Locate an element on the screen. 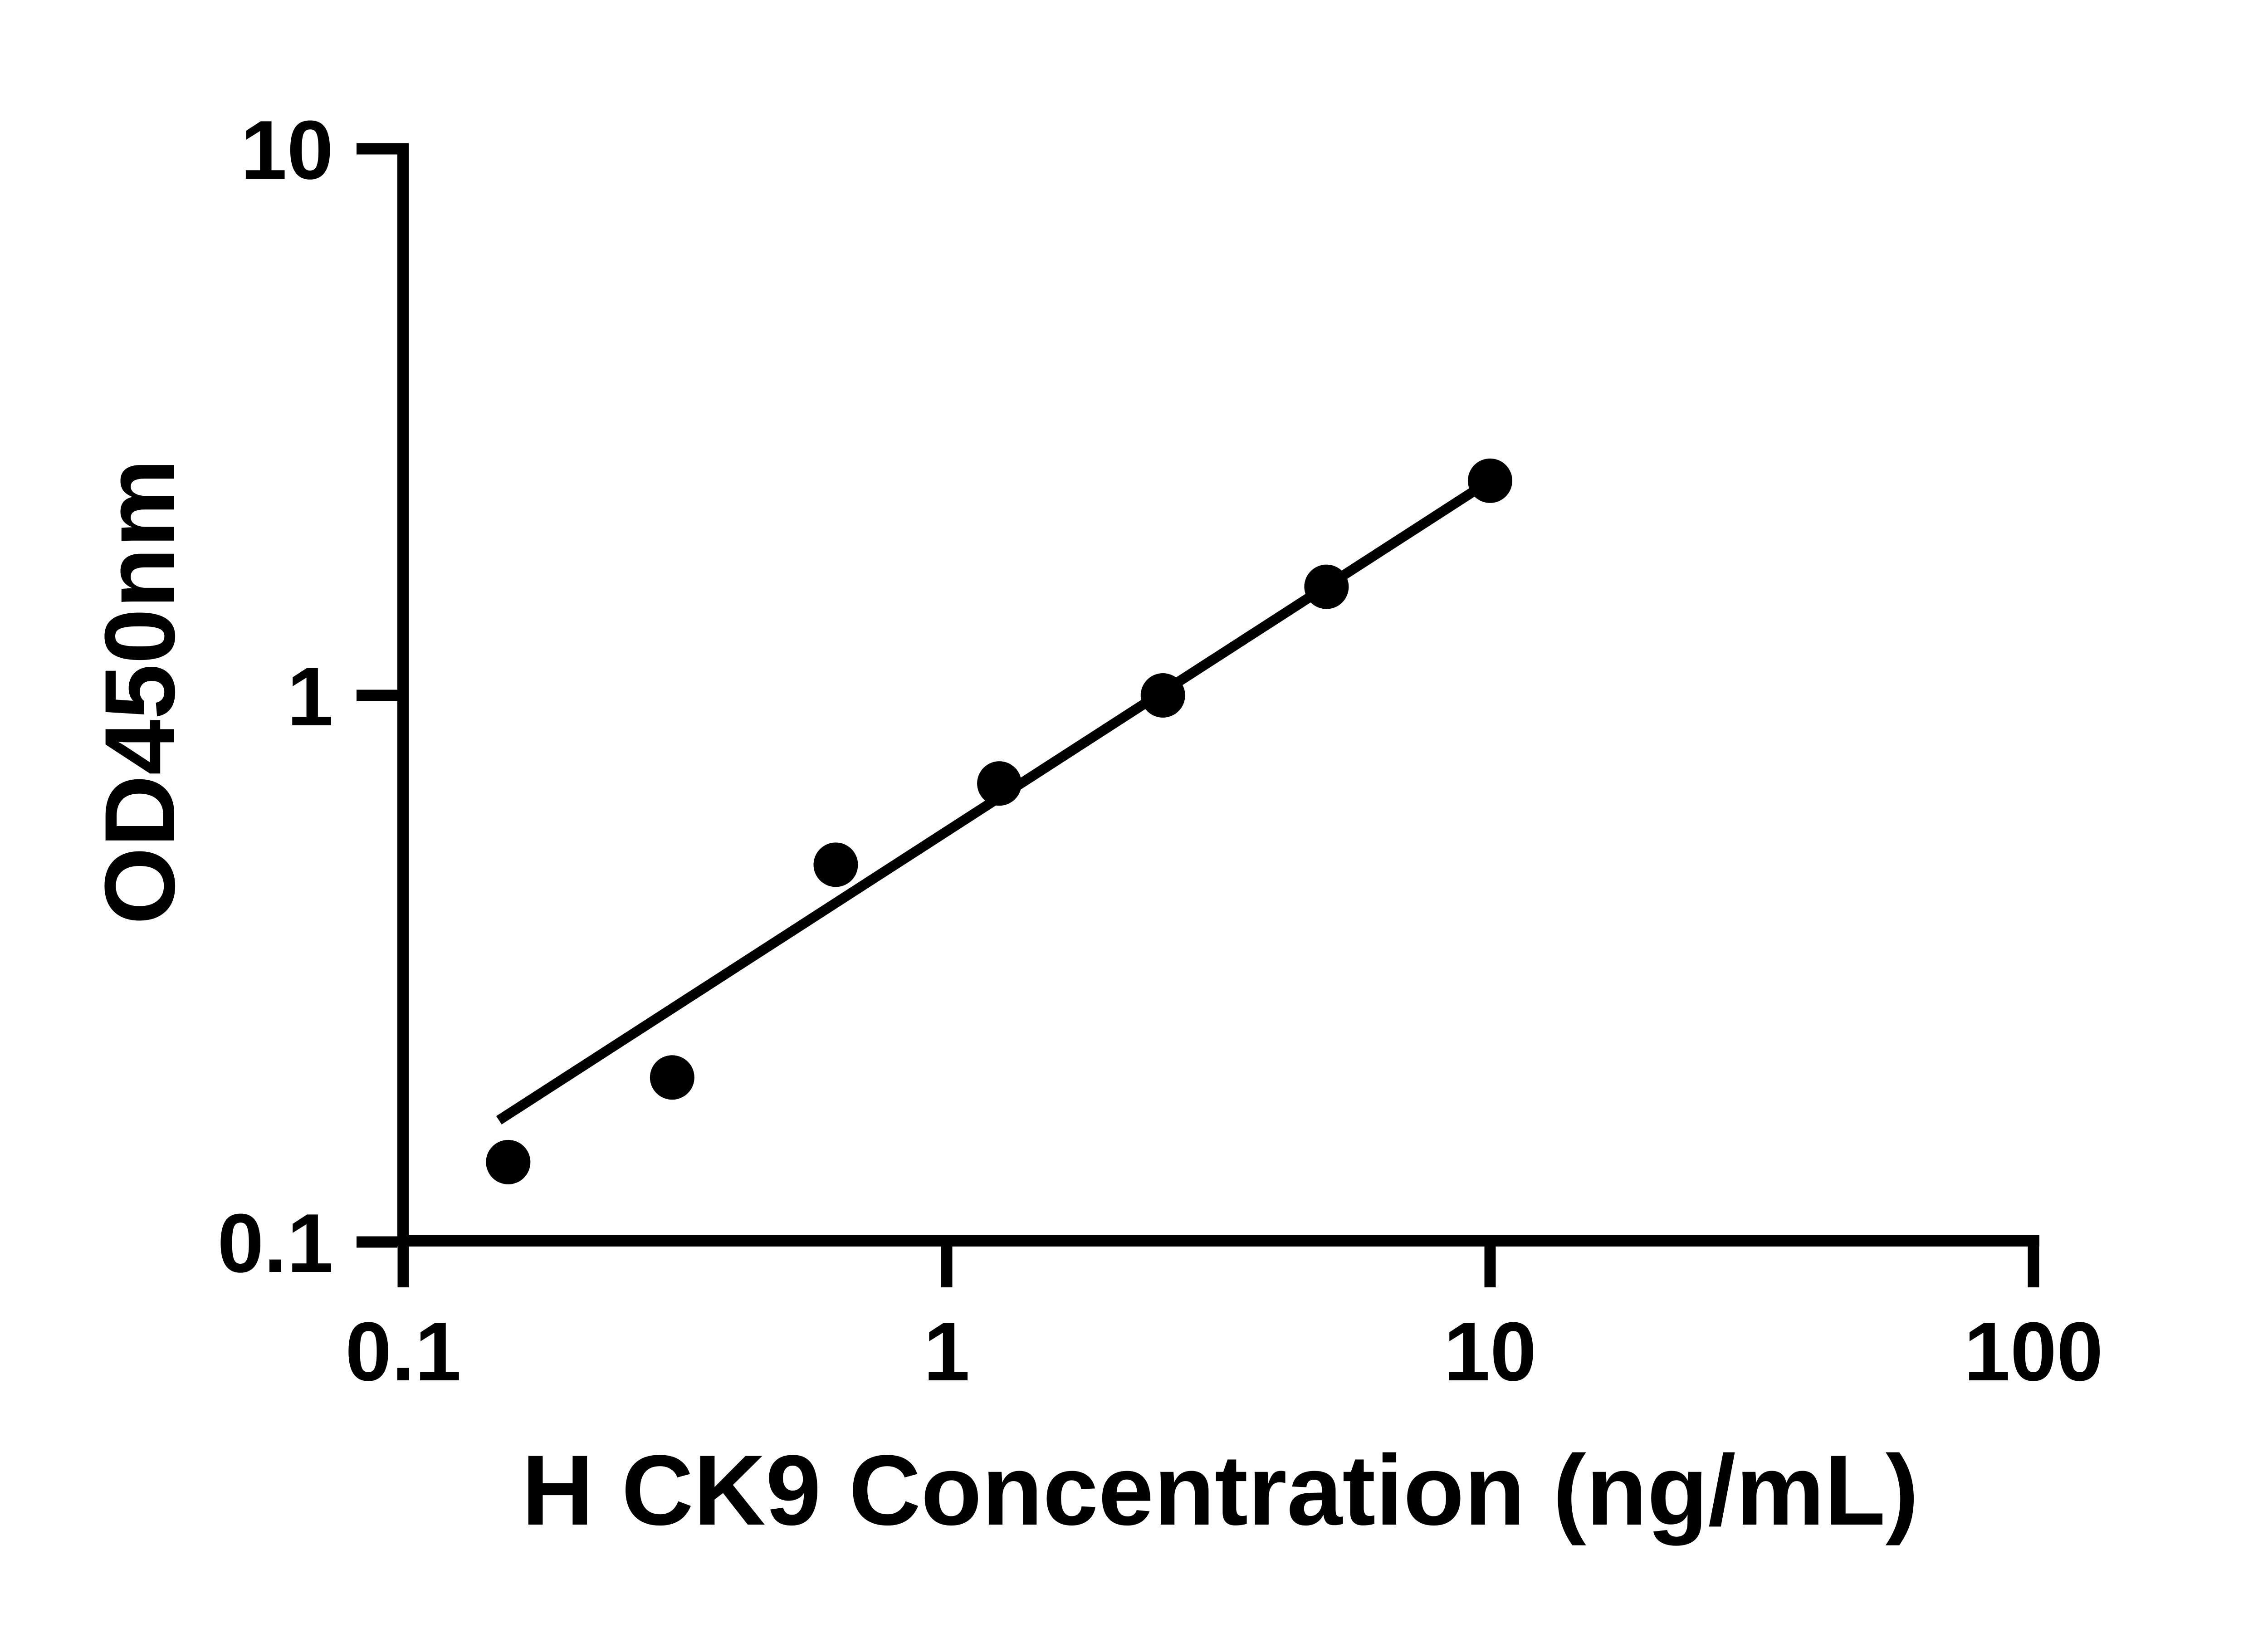 Image resolution: width=2268 pixels, height=1633 pixels. y-tick-label-1: 1 is located at coordinates (310, 696).